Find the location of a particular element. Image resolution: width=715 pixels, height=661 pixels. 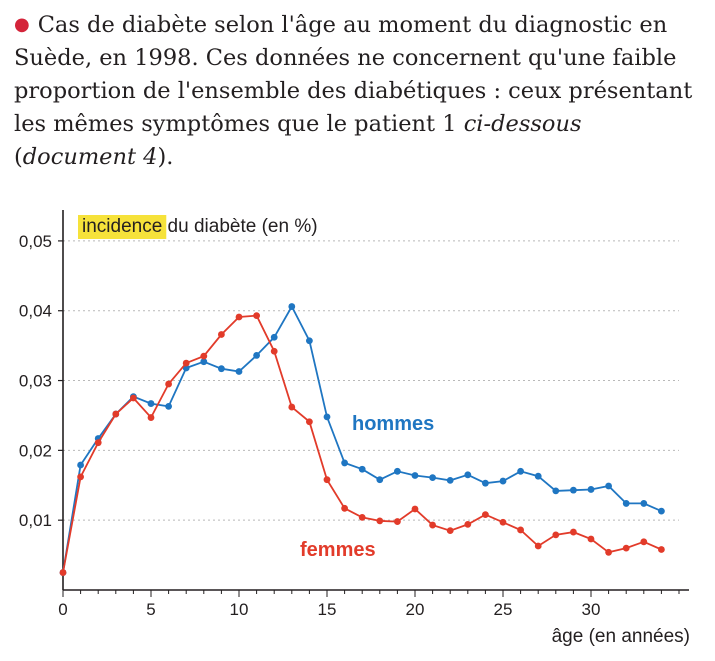

y-axis-title-highlight: incidence is located at coordinates (122, 226).